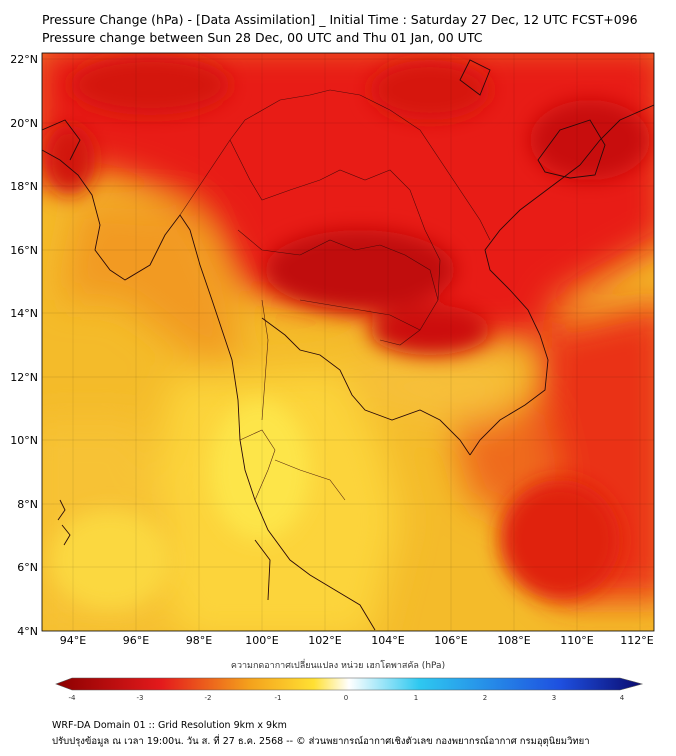 The height and width of the screenshot is (756, 676). I want to click on lat-label: 8°N, so click(27, 504).